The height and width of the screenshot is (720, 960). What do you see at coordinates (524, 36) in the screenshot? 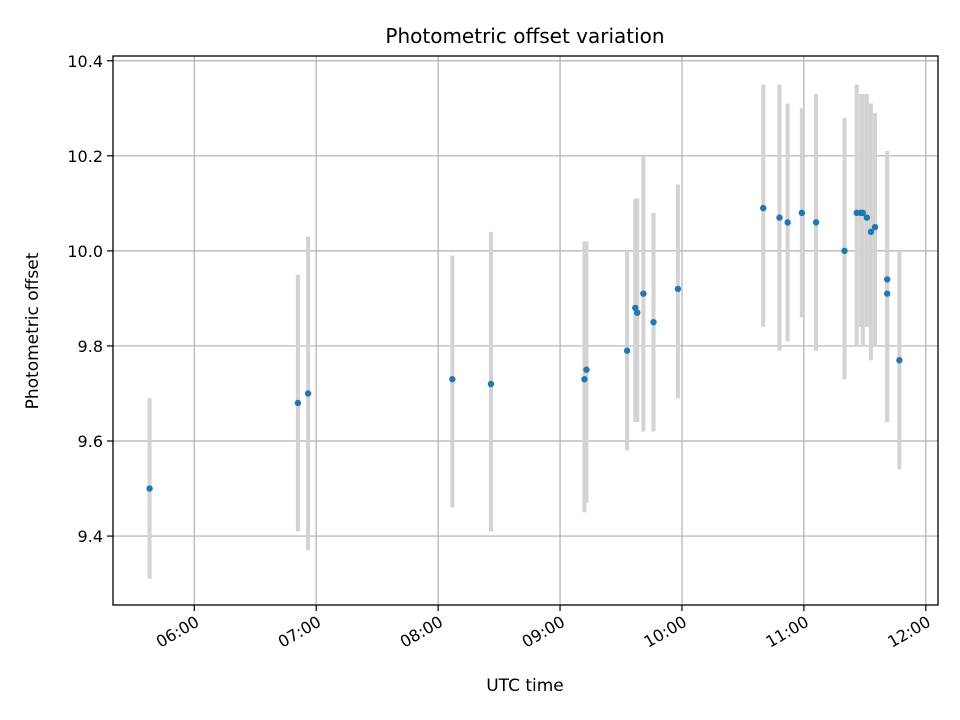
I see `chart-title: Photometric offset variation` at bounding box center [524, 36].